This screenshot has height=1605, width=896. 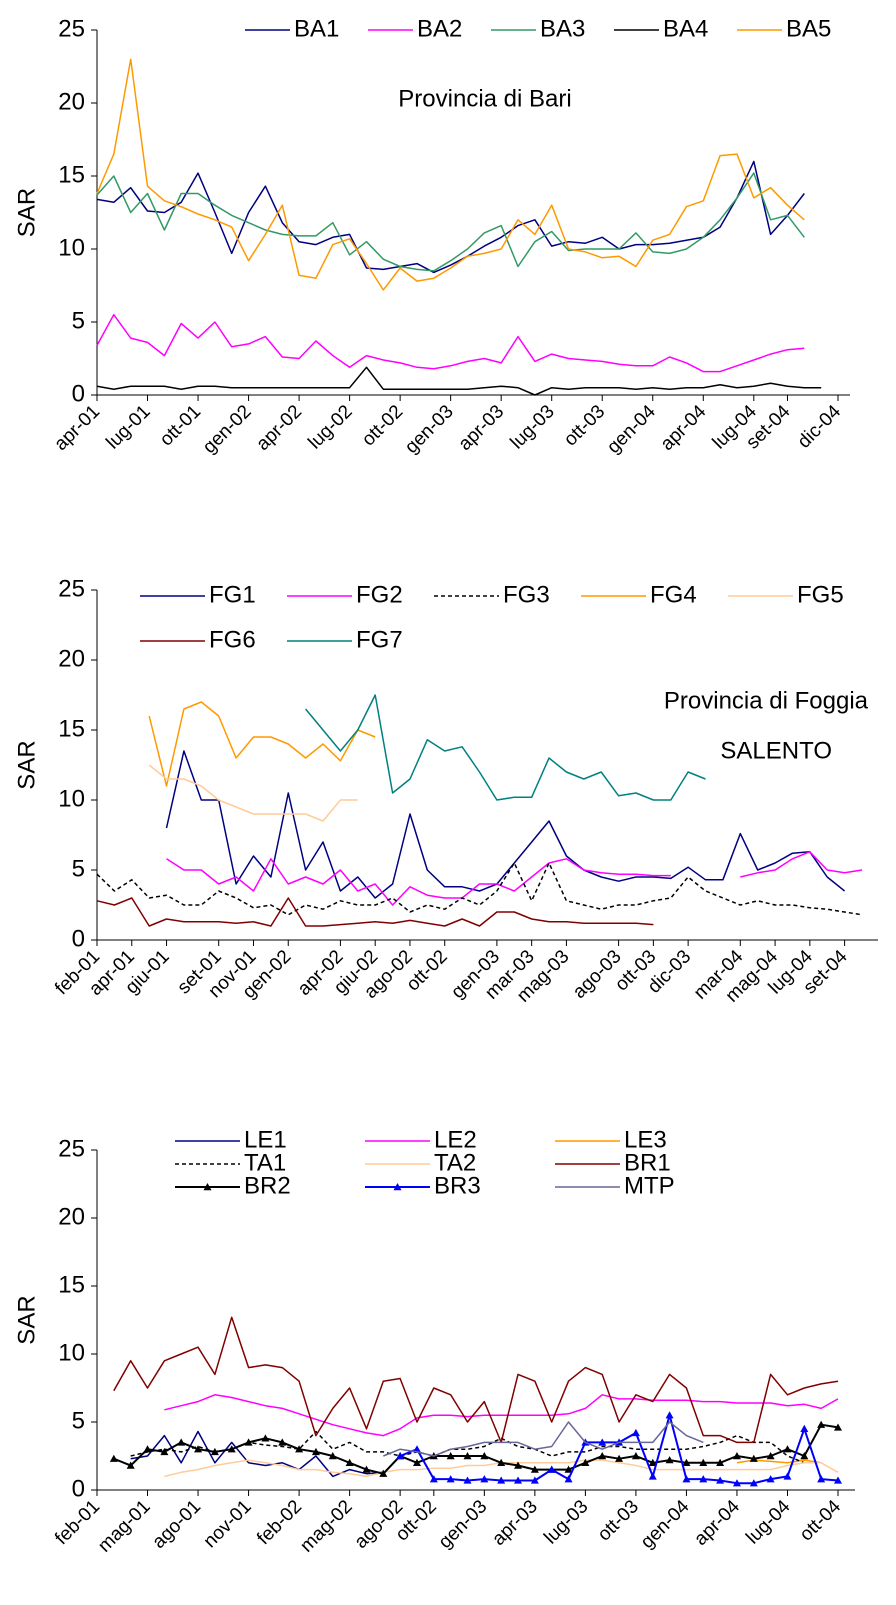 I want to click on x-tick-label: gen-02, so click(x=227, y=429).